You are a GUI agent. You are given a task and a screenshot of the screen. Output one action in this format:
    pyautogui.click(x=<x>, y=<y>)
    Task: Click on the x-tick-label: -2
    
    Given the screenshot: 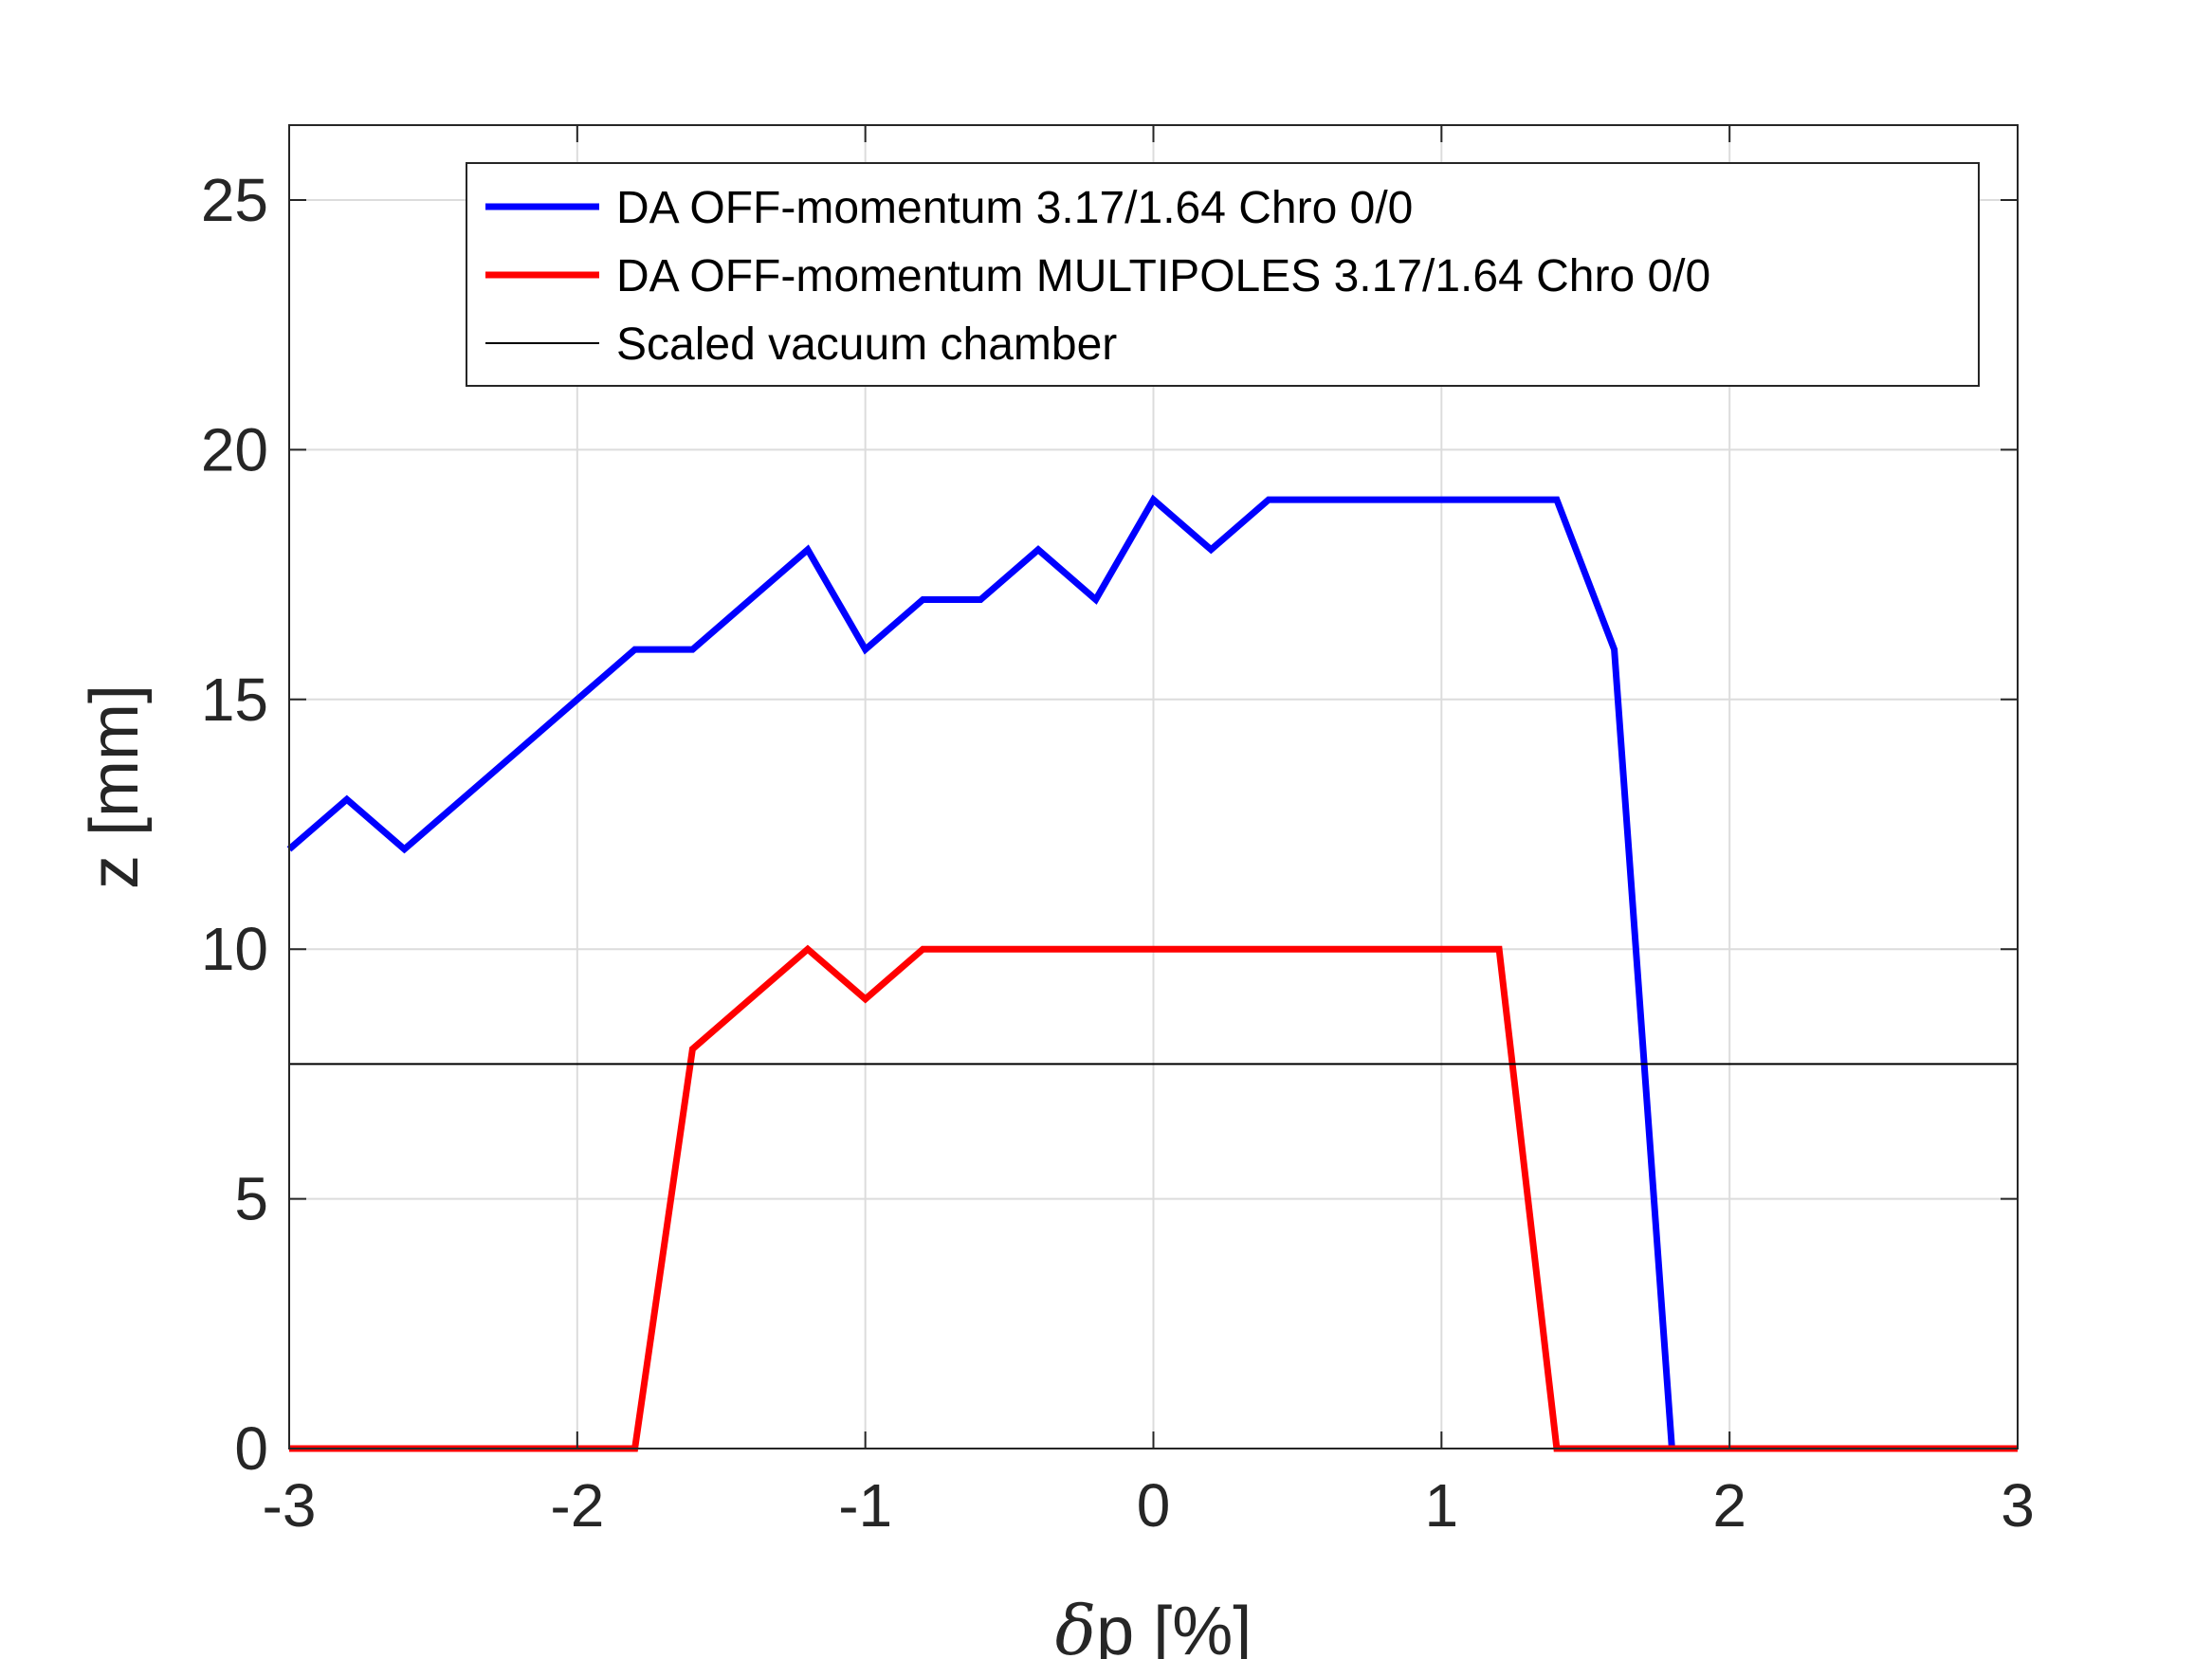 What is the action you would take?
    pyautogui.click(x=577, y=1505)
    